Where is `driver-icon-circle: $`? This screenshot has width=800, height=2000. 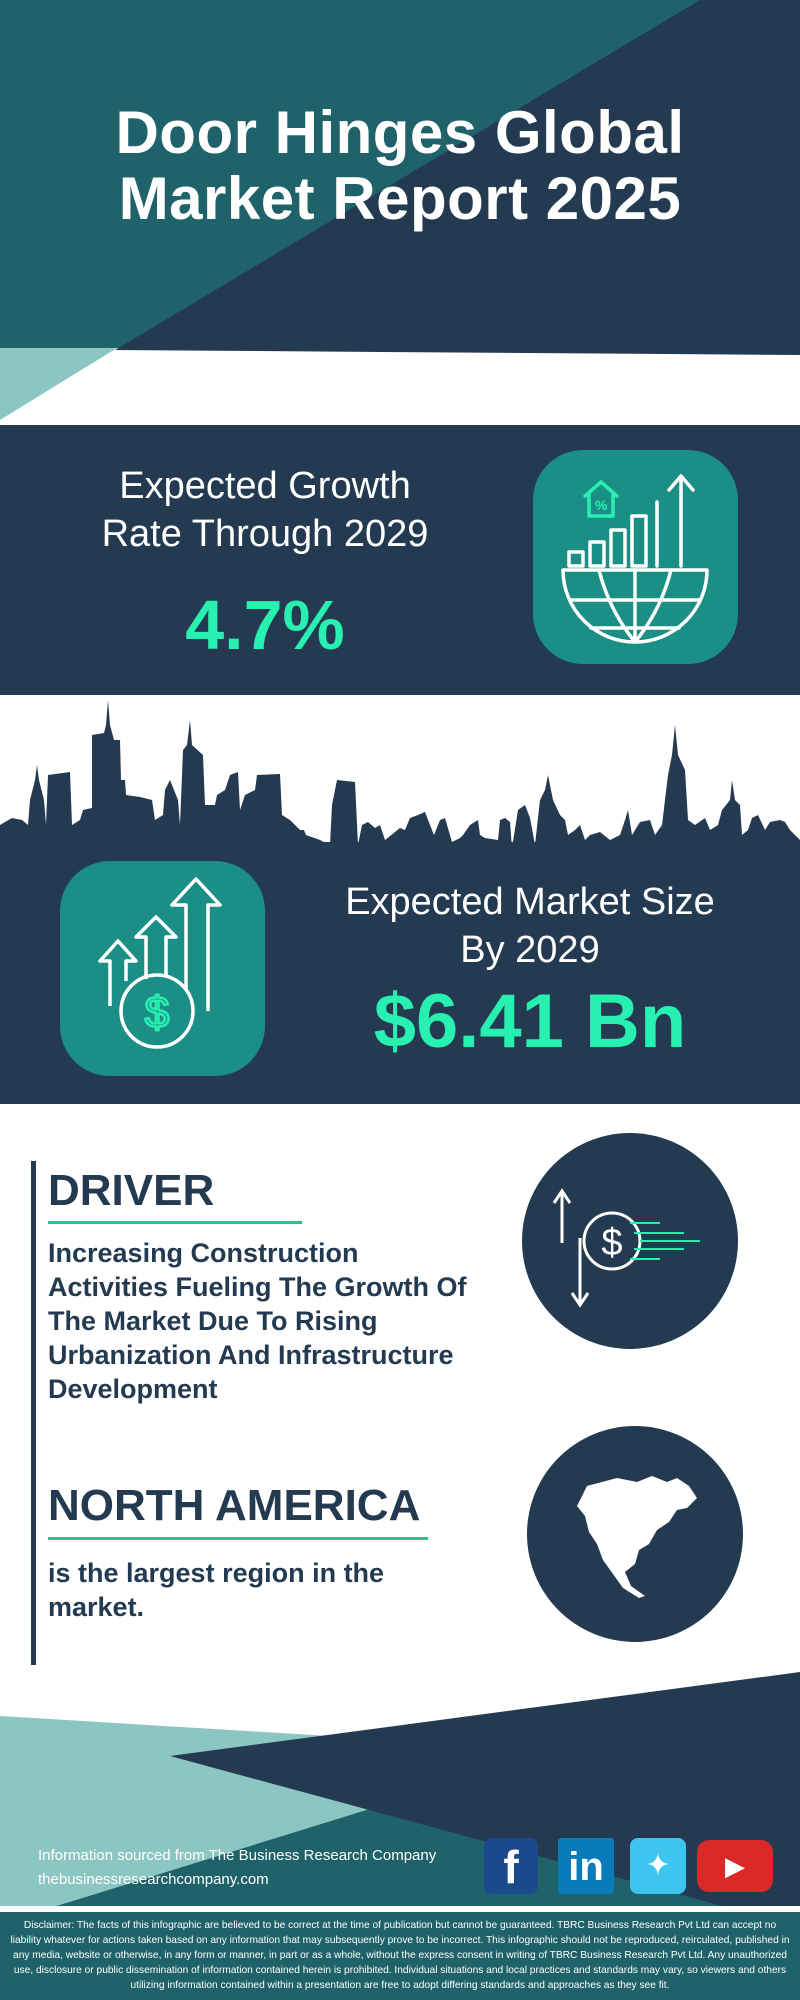
driver-icon-circle: $ is located at coordinates (630, 1241).